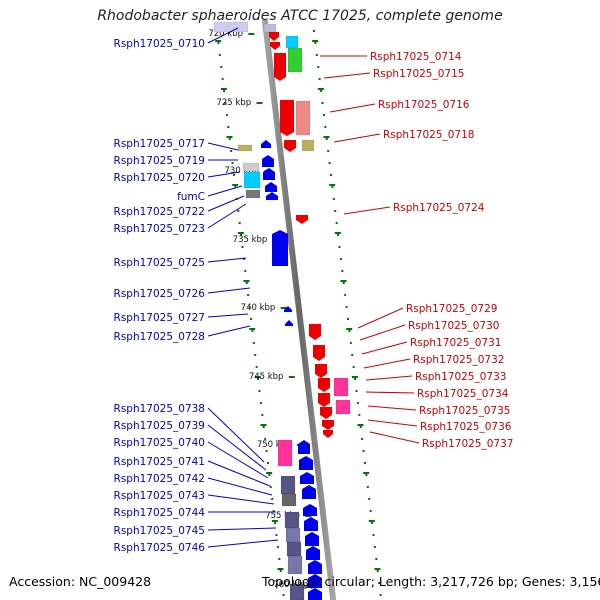 The image size is (600, 600). What do you see at coordinates (347, 313) in the screenshot?
I see `outer-ruler-track` at bounding box center [347, 313].